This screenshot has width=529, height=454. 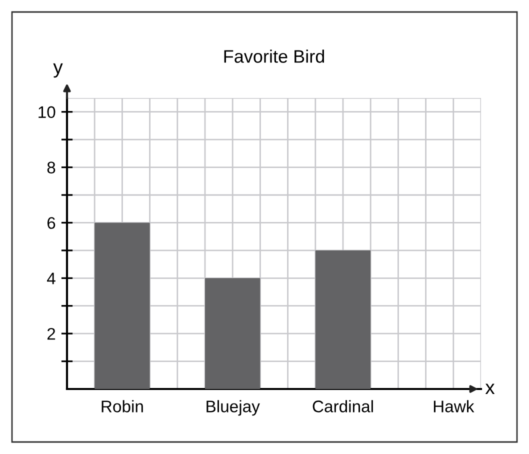 What do you see at coordinates (58, 70) in the screenshot?
I see `y-axis-title: y` at bounding box center [58, 70].